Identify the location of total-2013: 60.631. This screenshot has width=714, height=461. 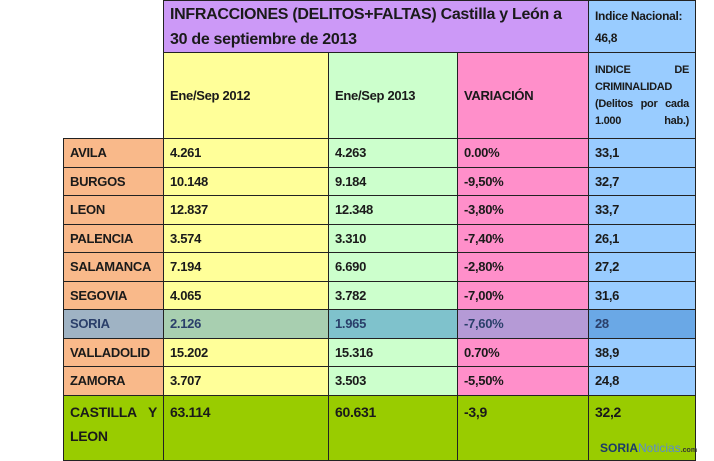
(393, 427).